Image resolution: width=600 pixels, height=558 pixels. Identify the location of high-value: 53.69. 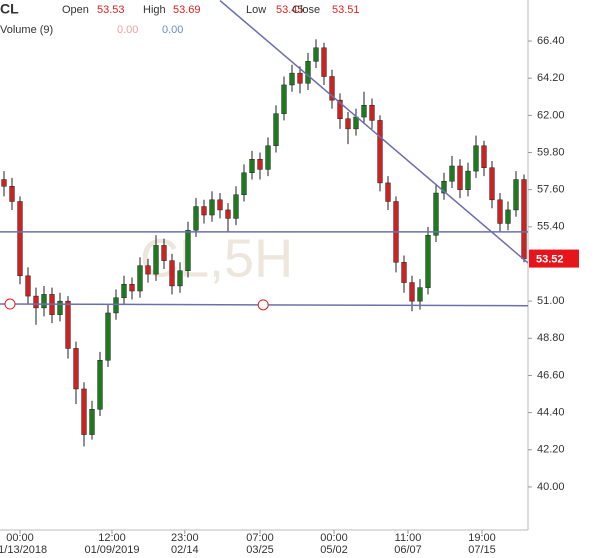
(187, 10).